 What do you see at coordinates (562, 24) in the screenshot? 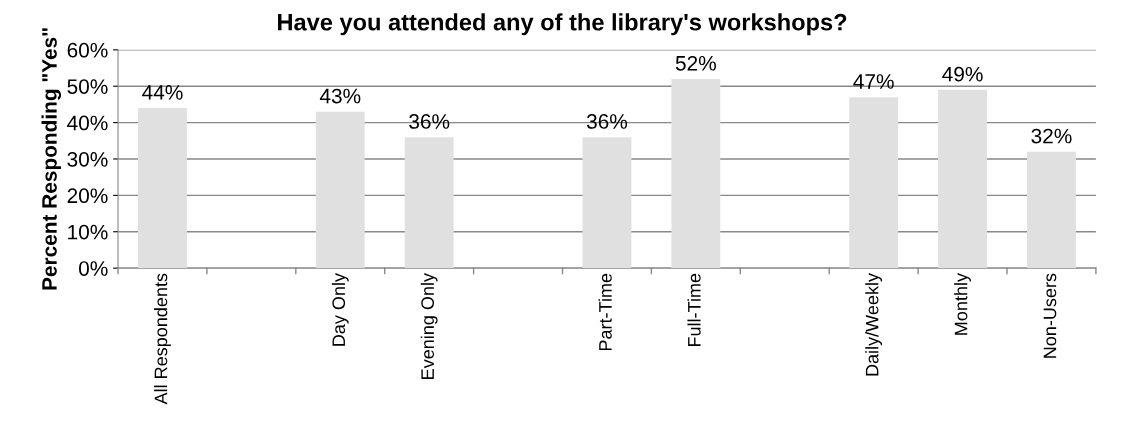
I see `chart-title: Have you attended any of the library's workshops?` at bounding box center [562, 24].